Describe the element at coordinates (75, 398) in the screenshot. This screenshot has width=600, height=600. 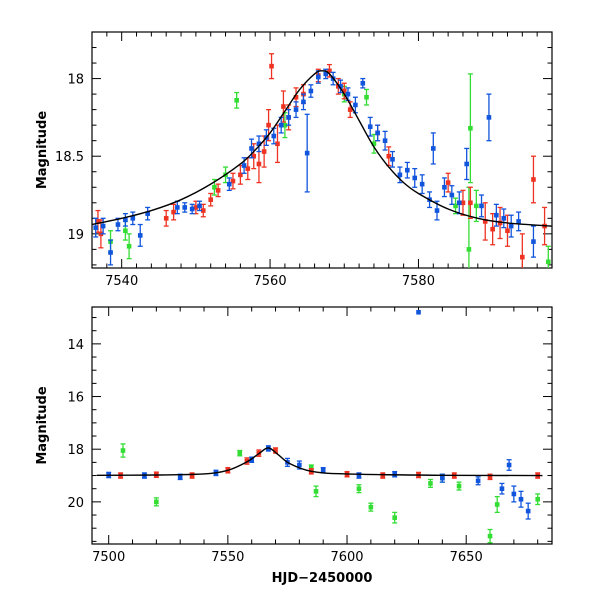
I see `y-tick-label: 16` at that location.